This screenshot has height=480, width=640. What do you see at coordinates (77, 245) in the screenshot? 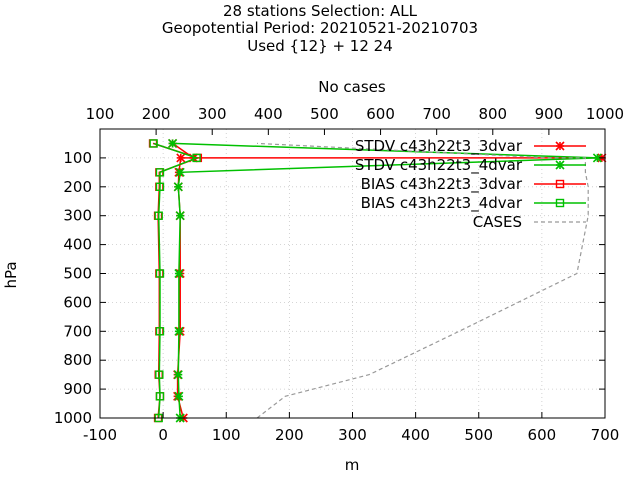
I see `y-tick-label: 400` at bounding box center [77, 245].